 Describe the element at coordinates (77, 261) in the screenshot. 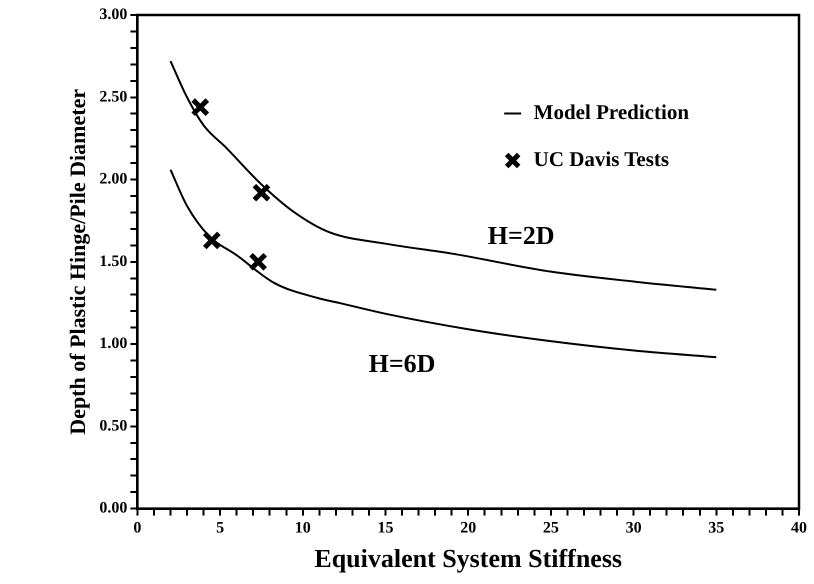

I see `y-axis-title: Depth of Plastic Hinge/Pile Diameter` at that location.